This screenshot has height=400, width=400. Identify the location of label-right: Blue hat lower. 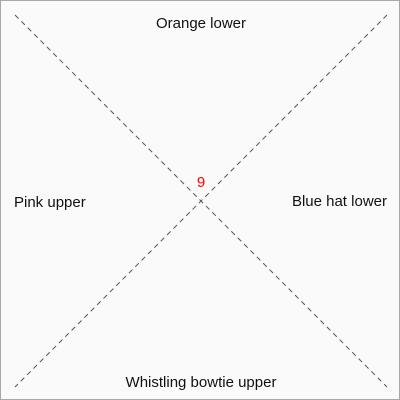
(339, 201).